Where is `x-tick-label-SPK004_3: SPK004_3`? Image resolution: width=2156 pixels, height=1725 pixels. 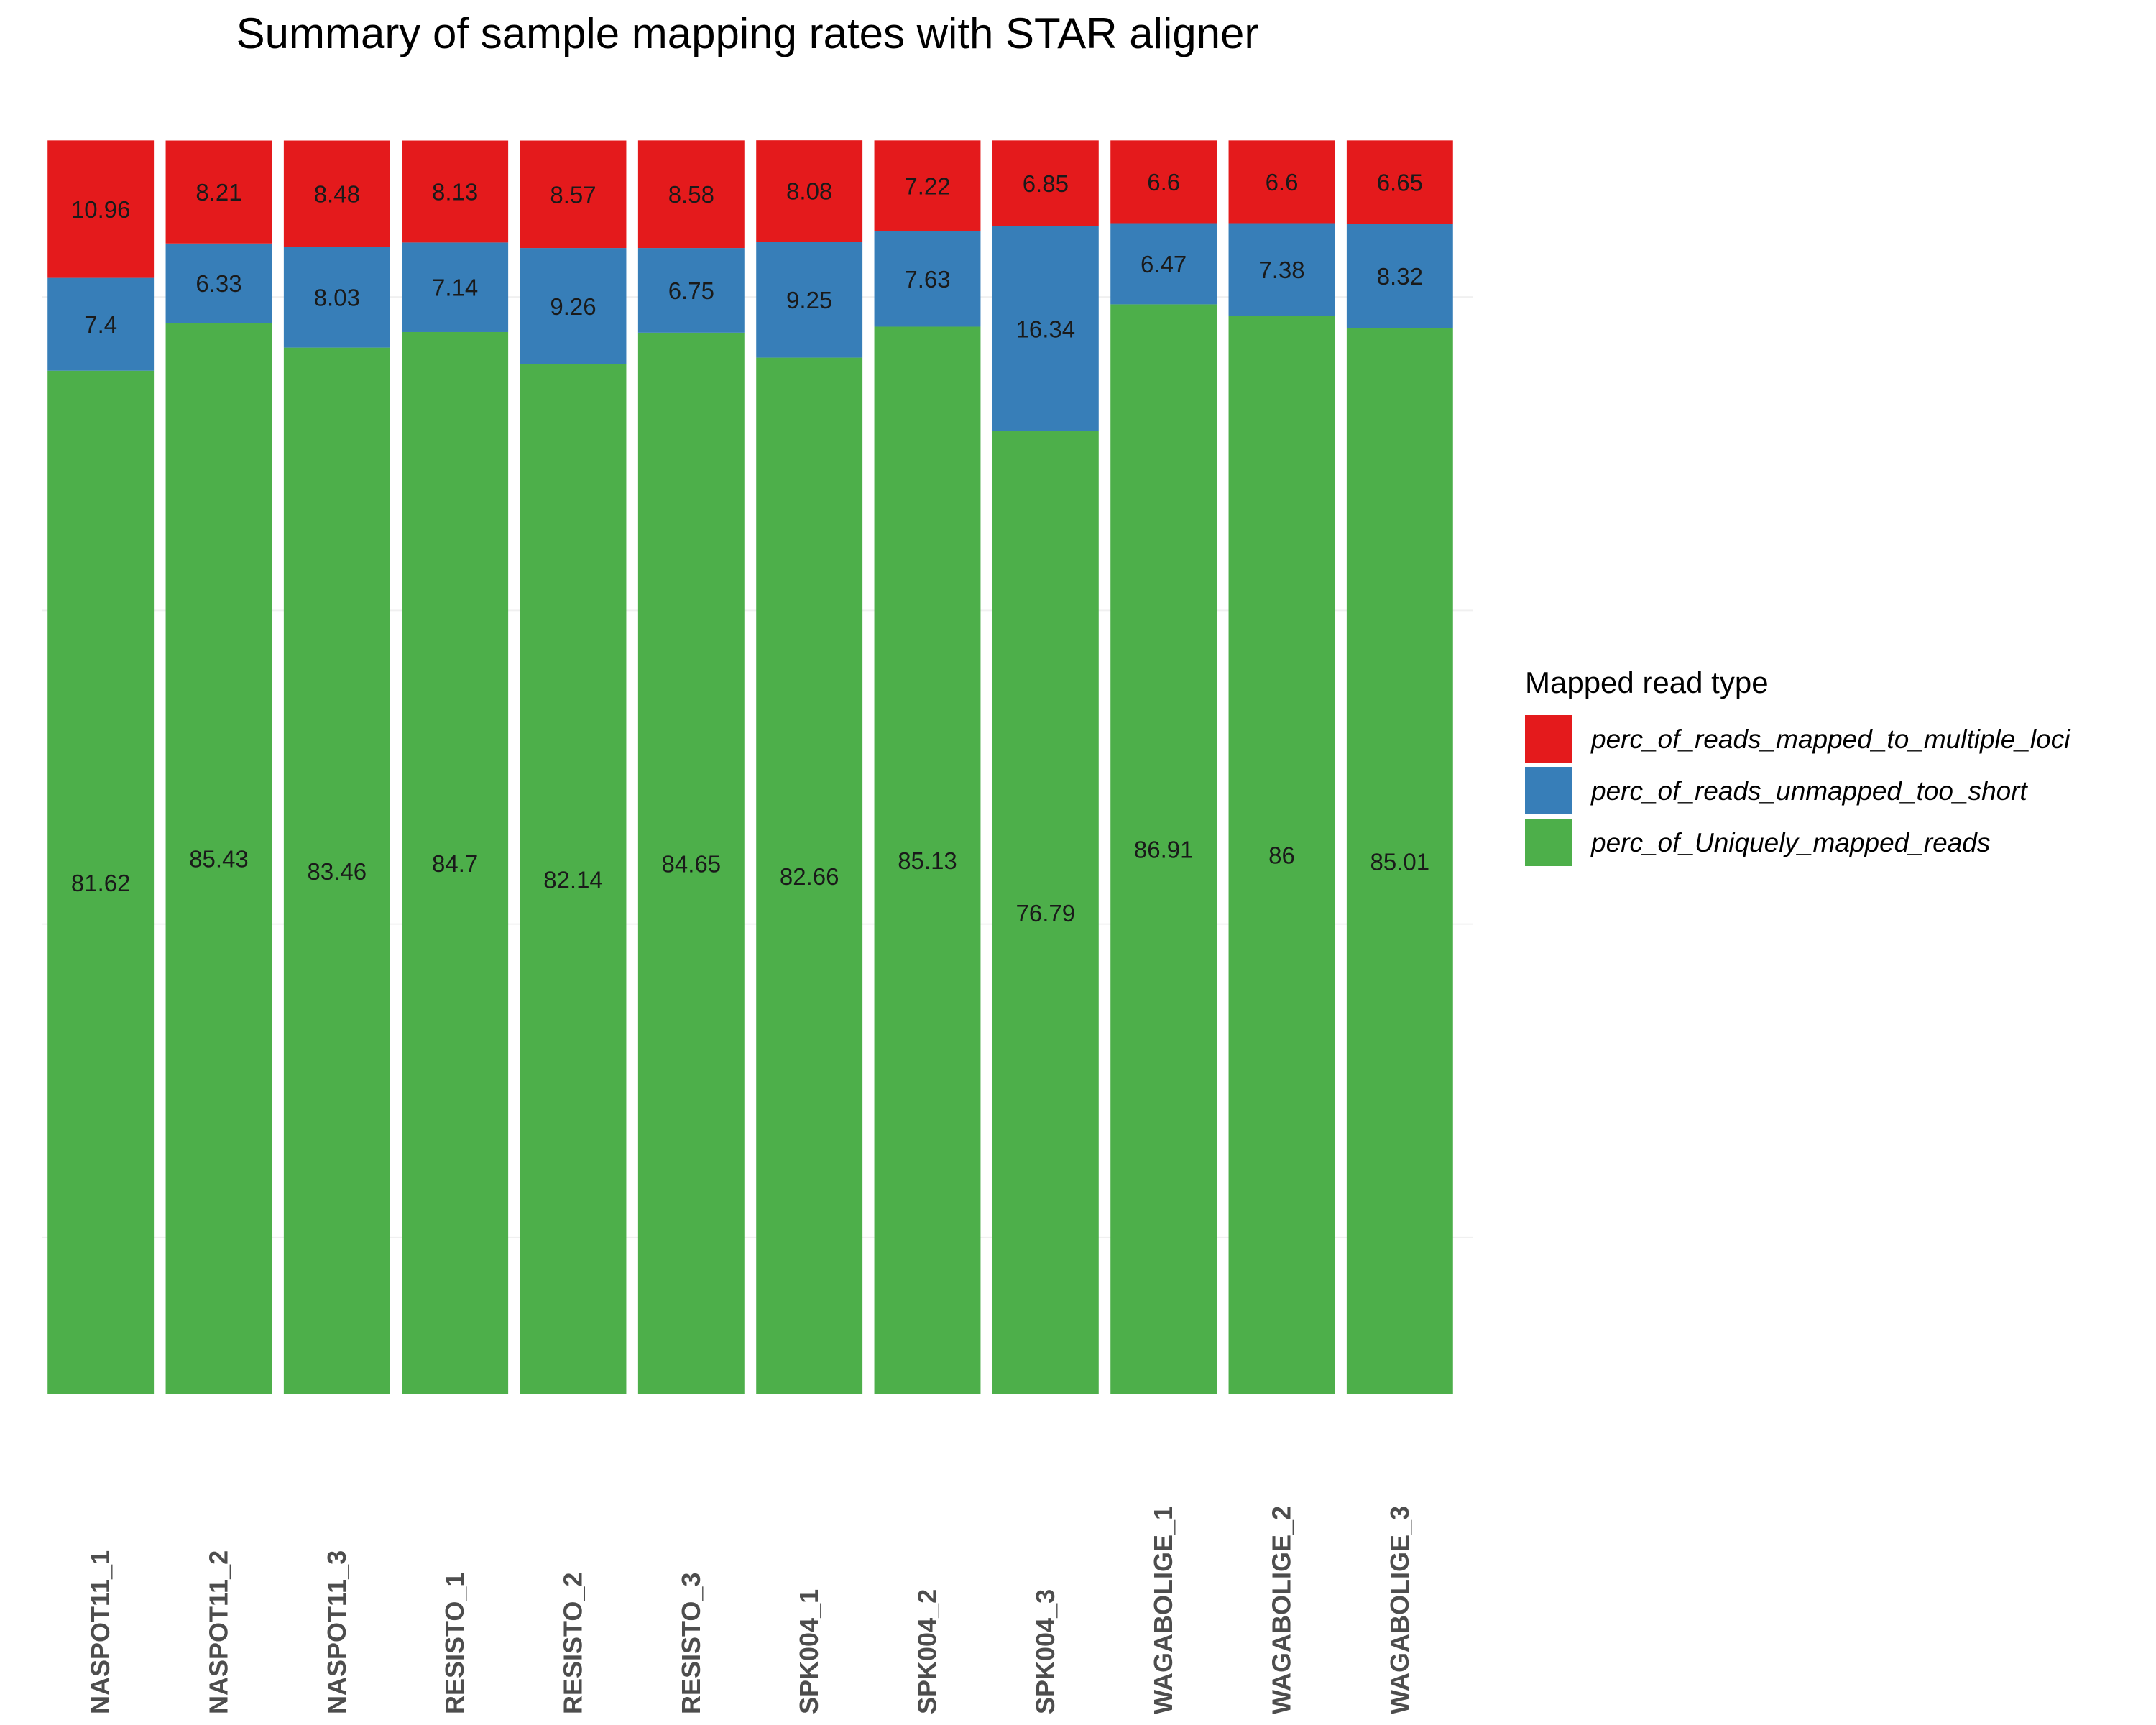 x-tick-label-SPK004_3: SPK004_3 is located at coordinates (1045, 1651).